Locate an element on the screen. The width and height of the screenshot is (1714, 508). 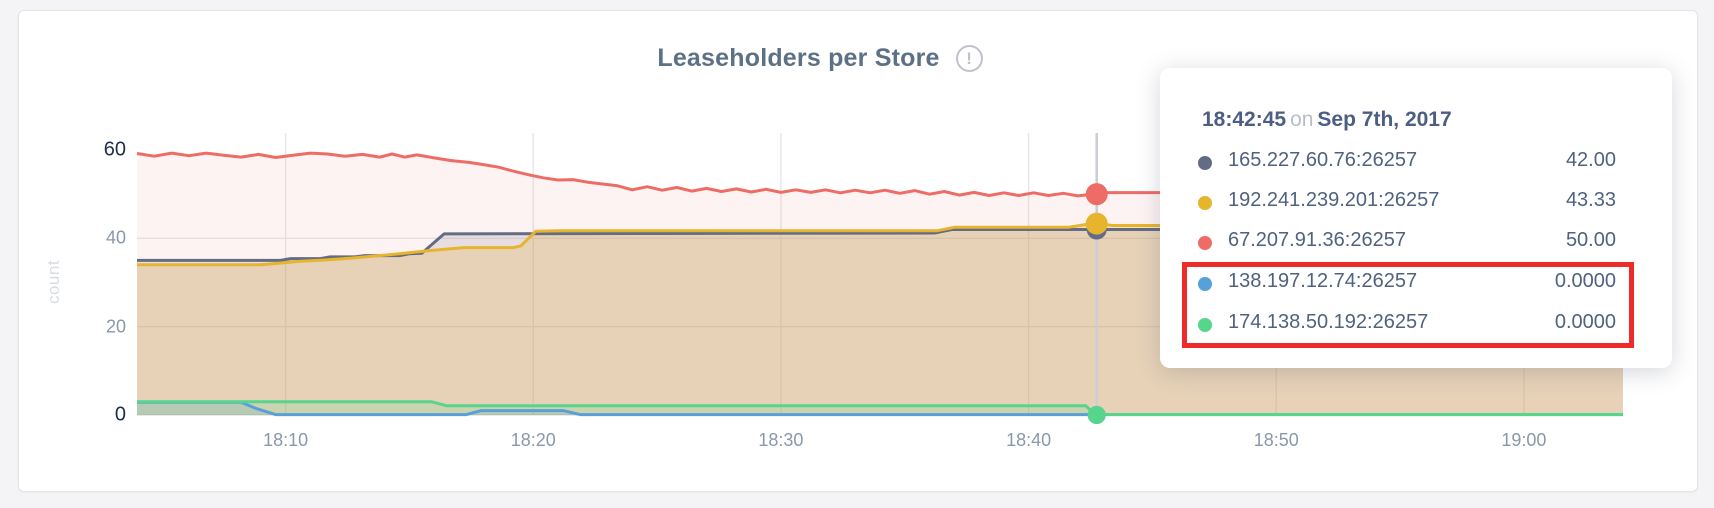
tooltip-date: Sep 7th, 2017 is located at coordinates (1384, 119).